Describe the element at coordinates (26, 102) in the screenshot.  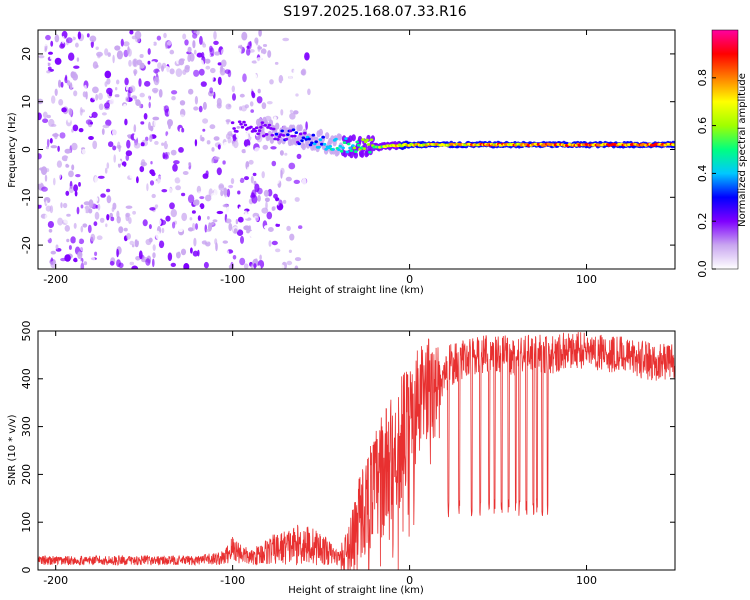
I see `y-tick-label: 10` at that location.